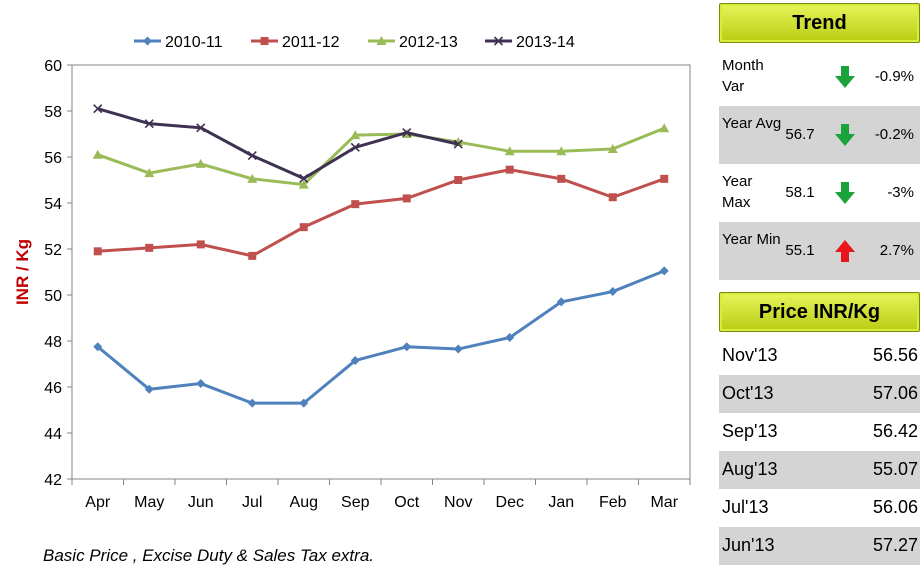 The height and width of the screenshot is (583, 924). Describe the element at coordinates (737, 192) in the screenshot. I see `trend-label: Year Max` at that location.